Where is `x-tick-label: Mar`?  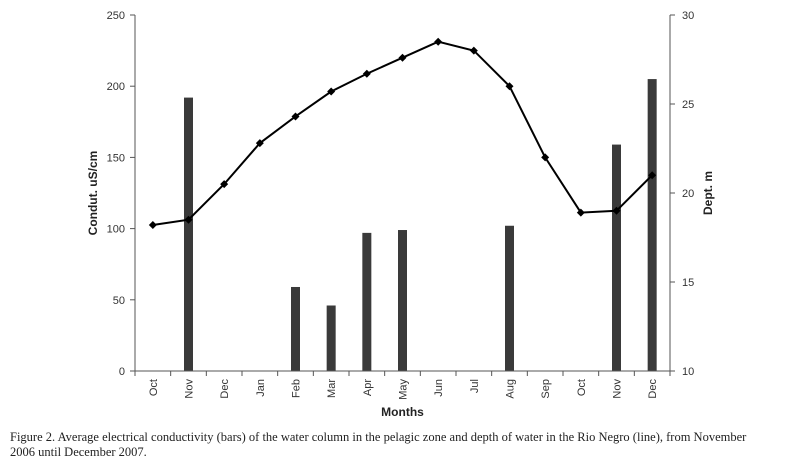
x-tick-label: Mar is located at coordinates (332, 388).